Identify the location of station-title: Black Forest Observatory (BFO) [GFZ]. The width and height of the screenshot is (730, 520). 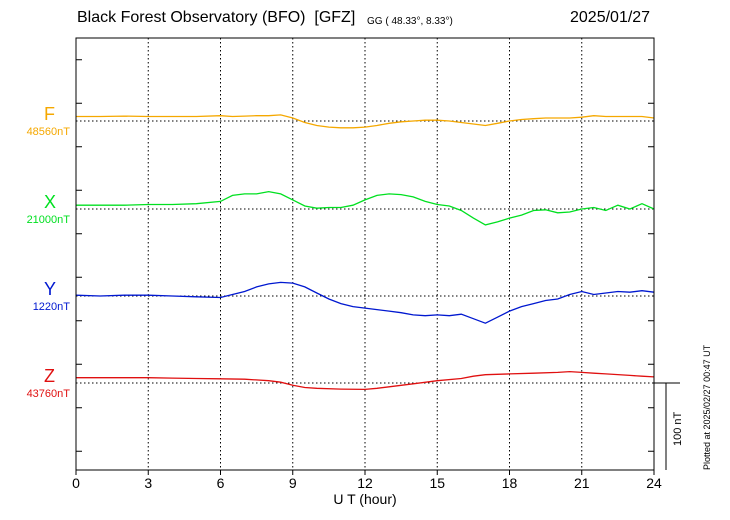
(216, 17).